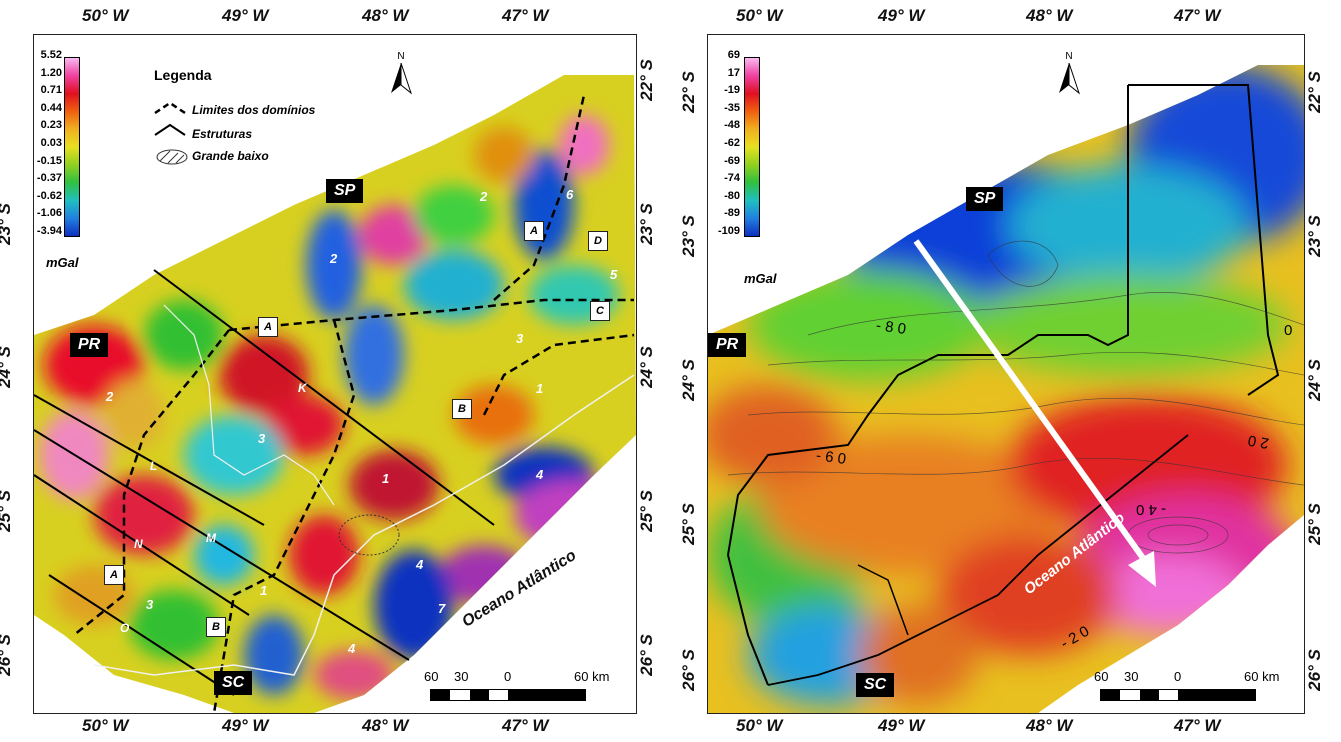 The width and height of the screenshot is (1341, 742). What do you see at coordinates (49, 195) in the screenshot?
I see `left-cb-val-8: -0.62` at bounding box center [49, 195].